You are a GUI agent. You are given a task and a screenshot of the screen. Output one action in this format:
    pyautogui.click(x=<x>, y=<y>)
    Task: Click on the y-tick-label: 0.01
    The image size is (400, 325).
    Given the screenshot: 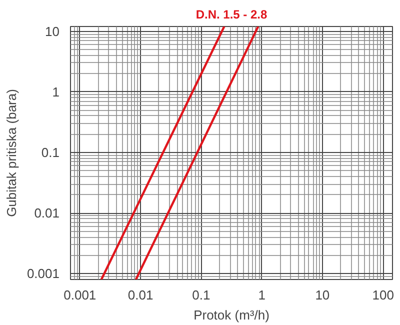 What is the action you would take?
    pyautogui.click(x=47, y=213)
    